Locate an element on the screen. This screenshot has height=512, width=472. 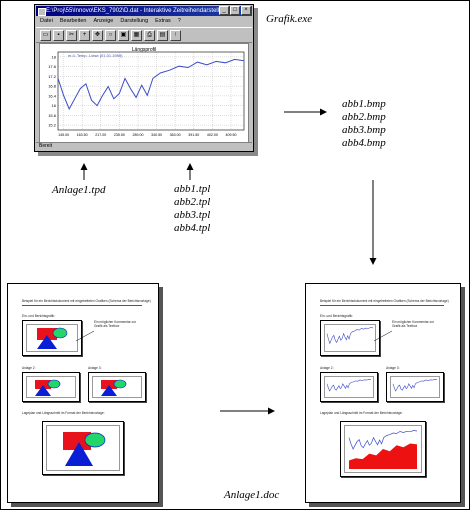
window-controls: _ □ × is located at coordinates (235, 10).